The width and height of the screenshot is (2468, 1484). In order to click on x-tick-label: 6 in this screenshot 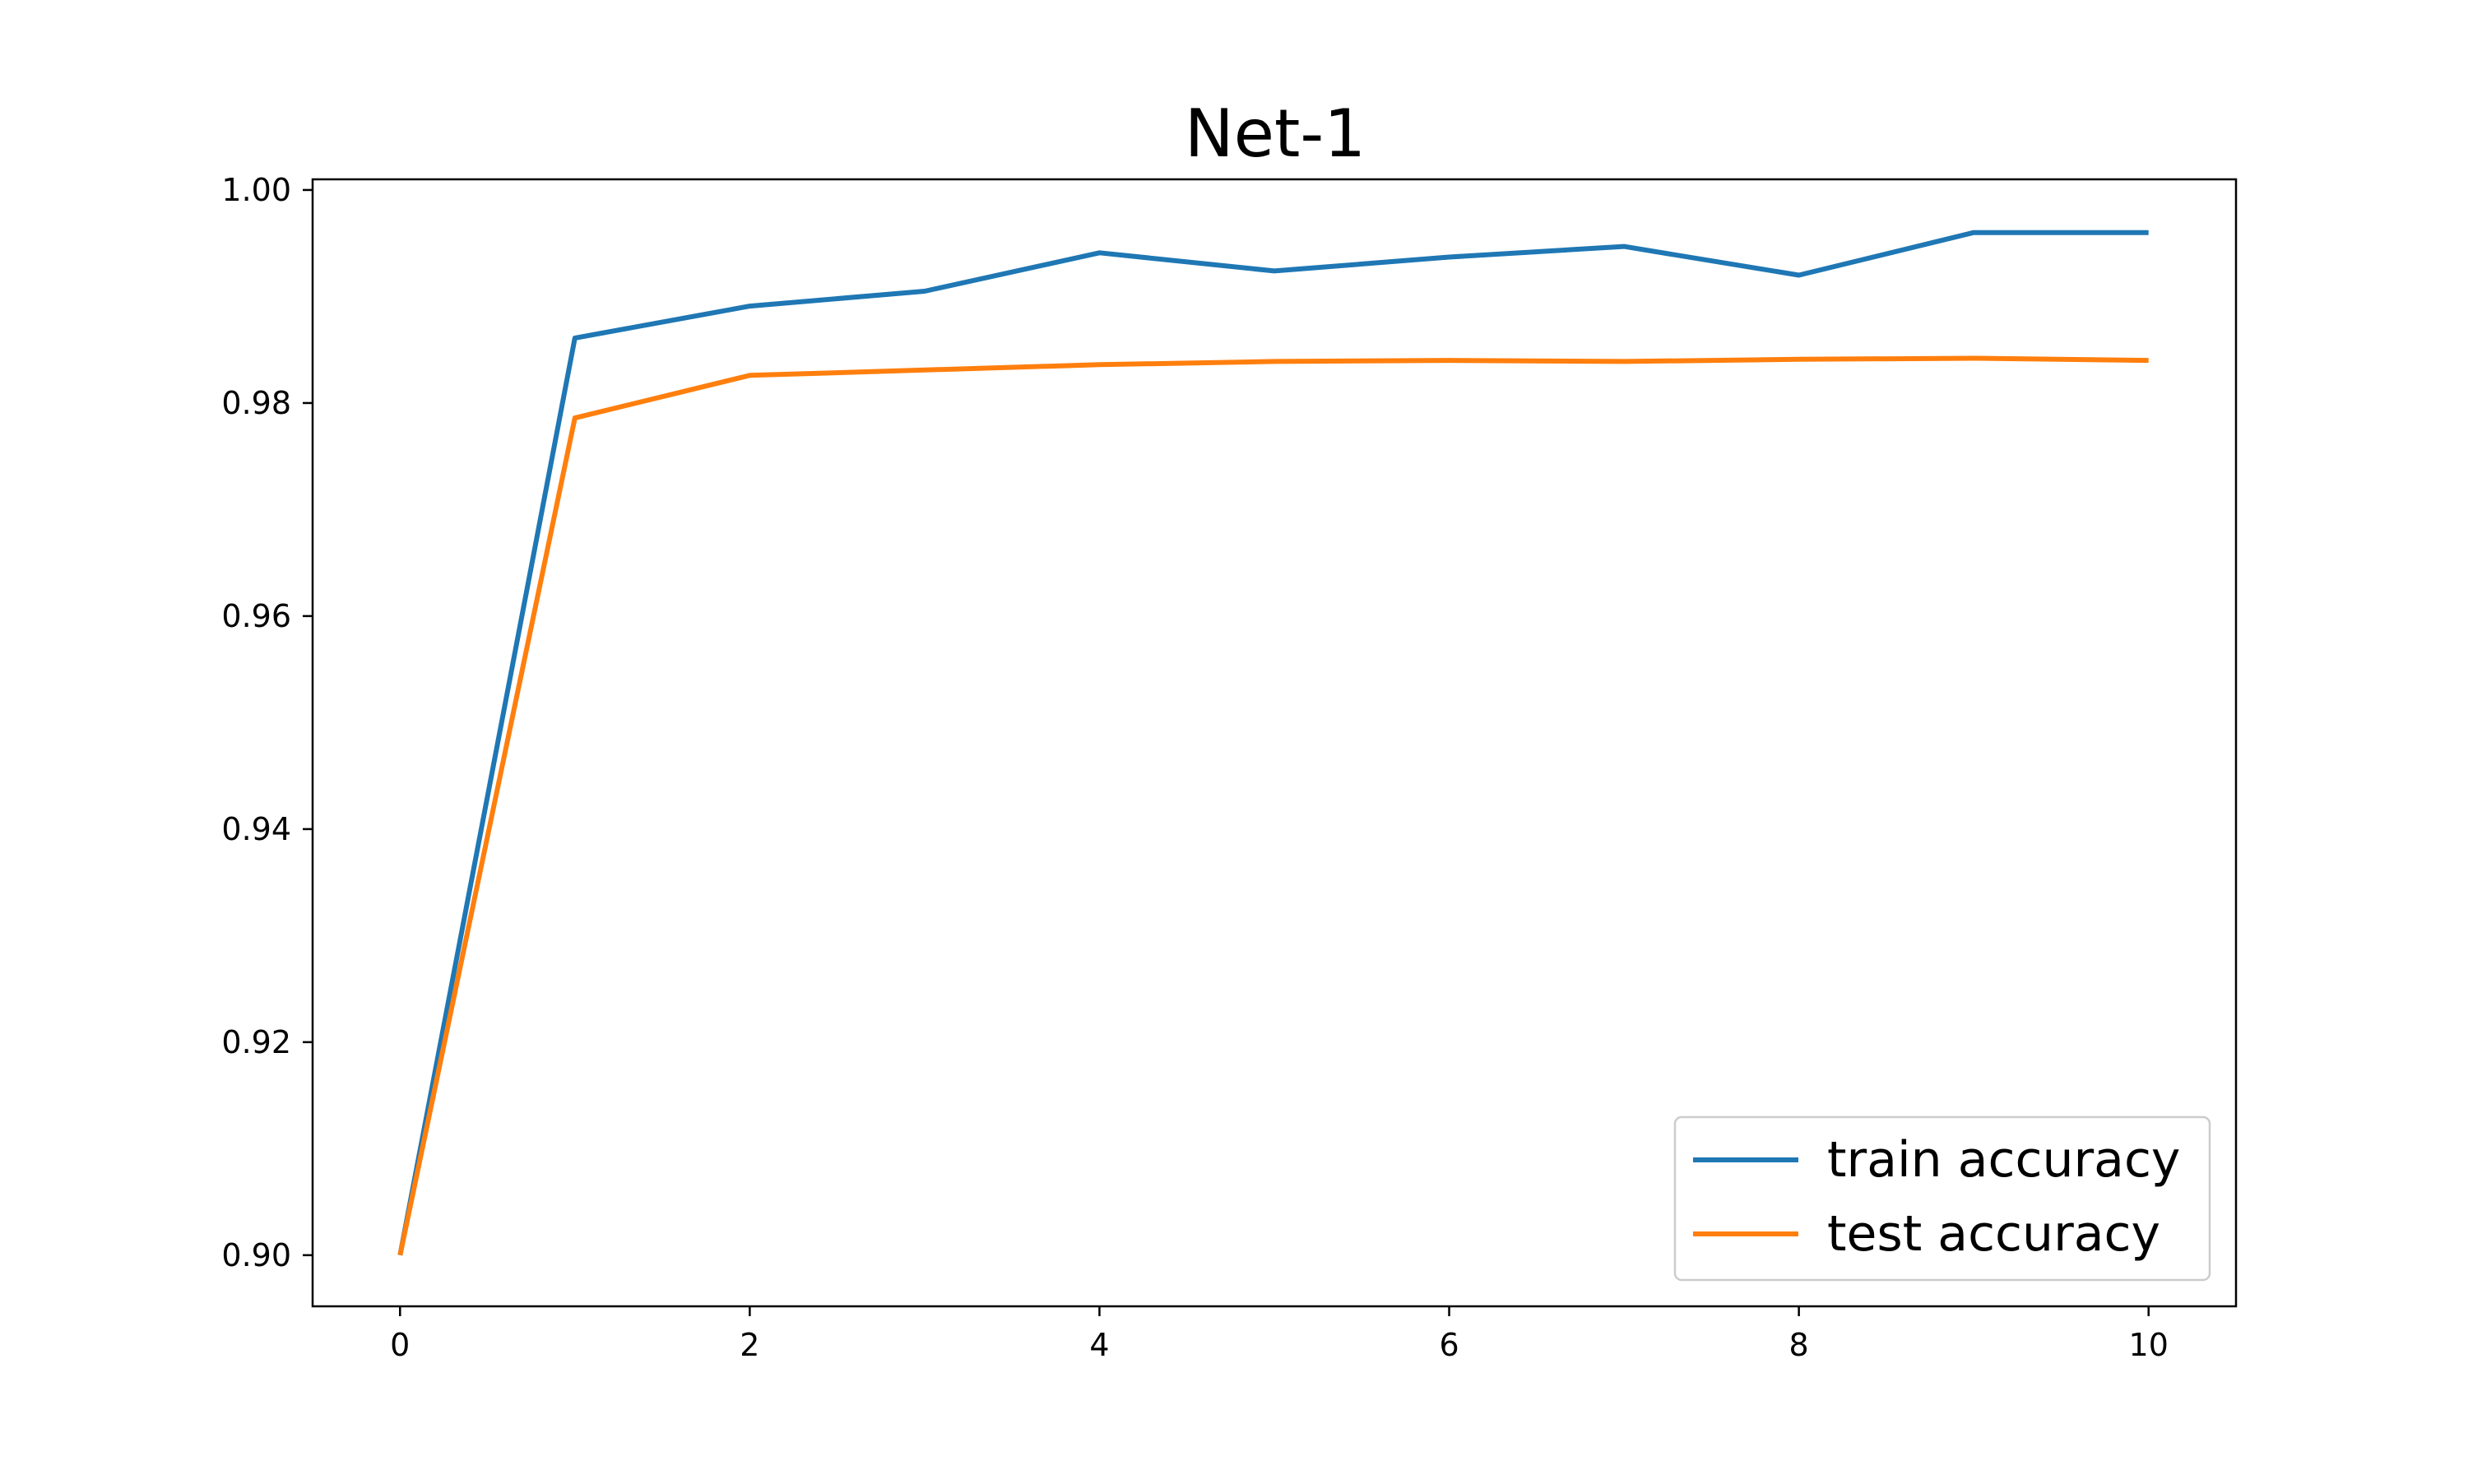, I will do `click(1449, 1345)`.